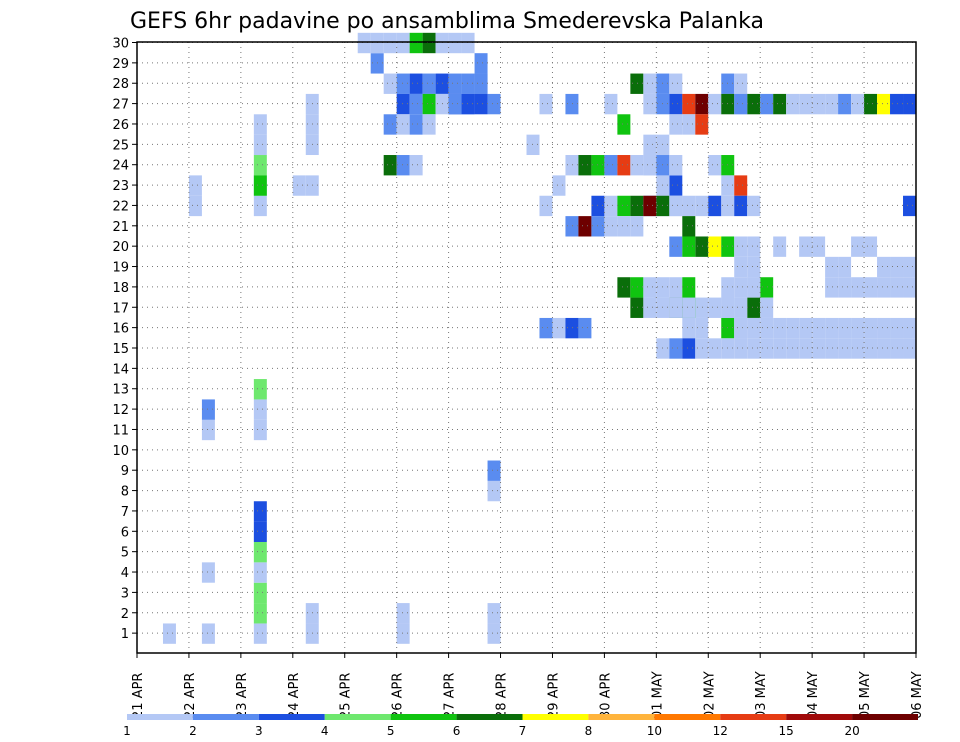 The height and width of the screenshot is (742, 960). I want to click on y-tick-label: 11, so click(120, 430).